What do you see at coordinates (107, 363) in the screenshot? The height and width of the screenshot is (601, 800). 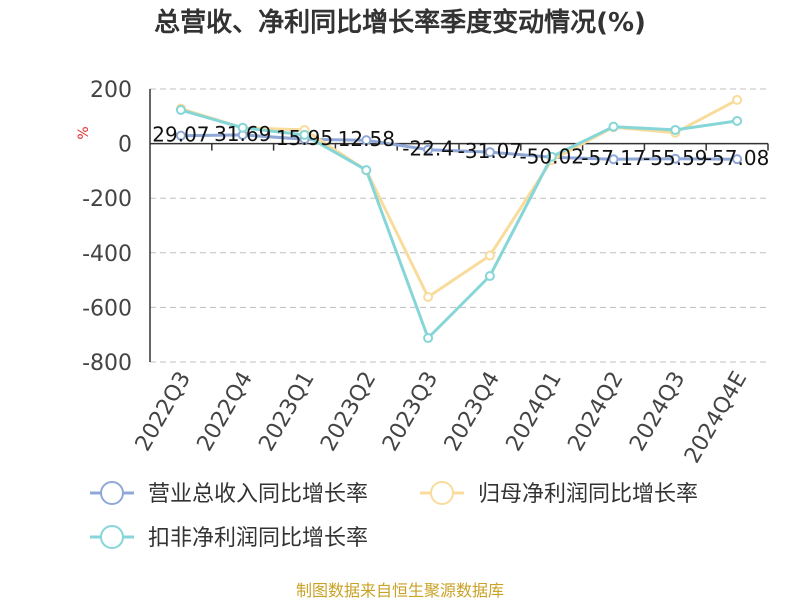 I see `y-tick-label: -800` at bounding box center [107, 363].